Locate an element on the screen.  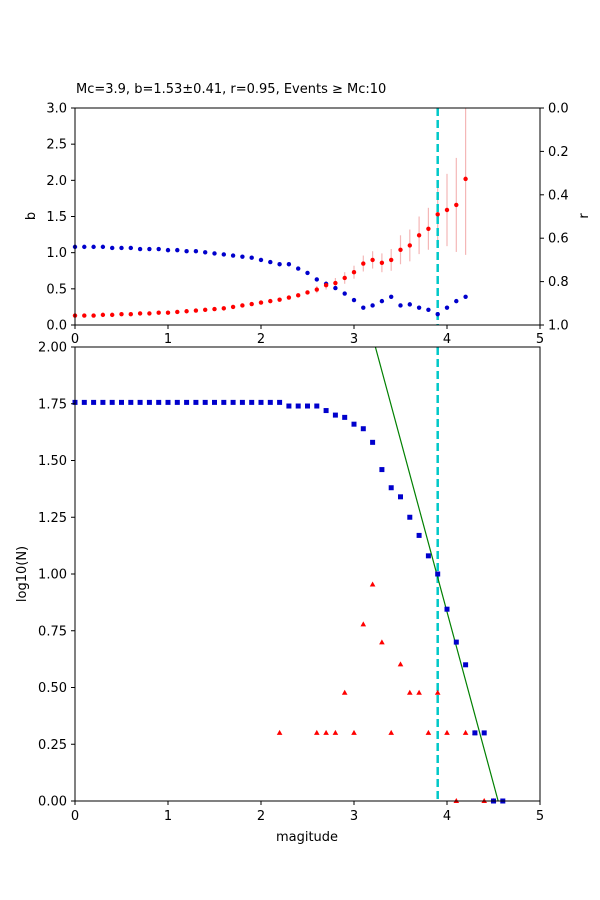
b-error-bars is located at coordinates (391, 201).